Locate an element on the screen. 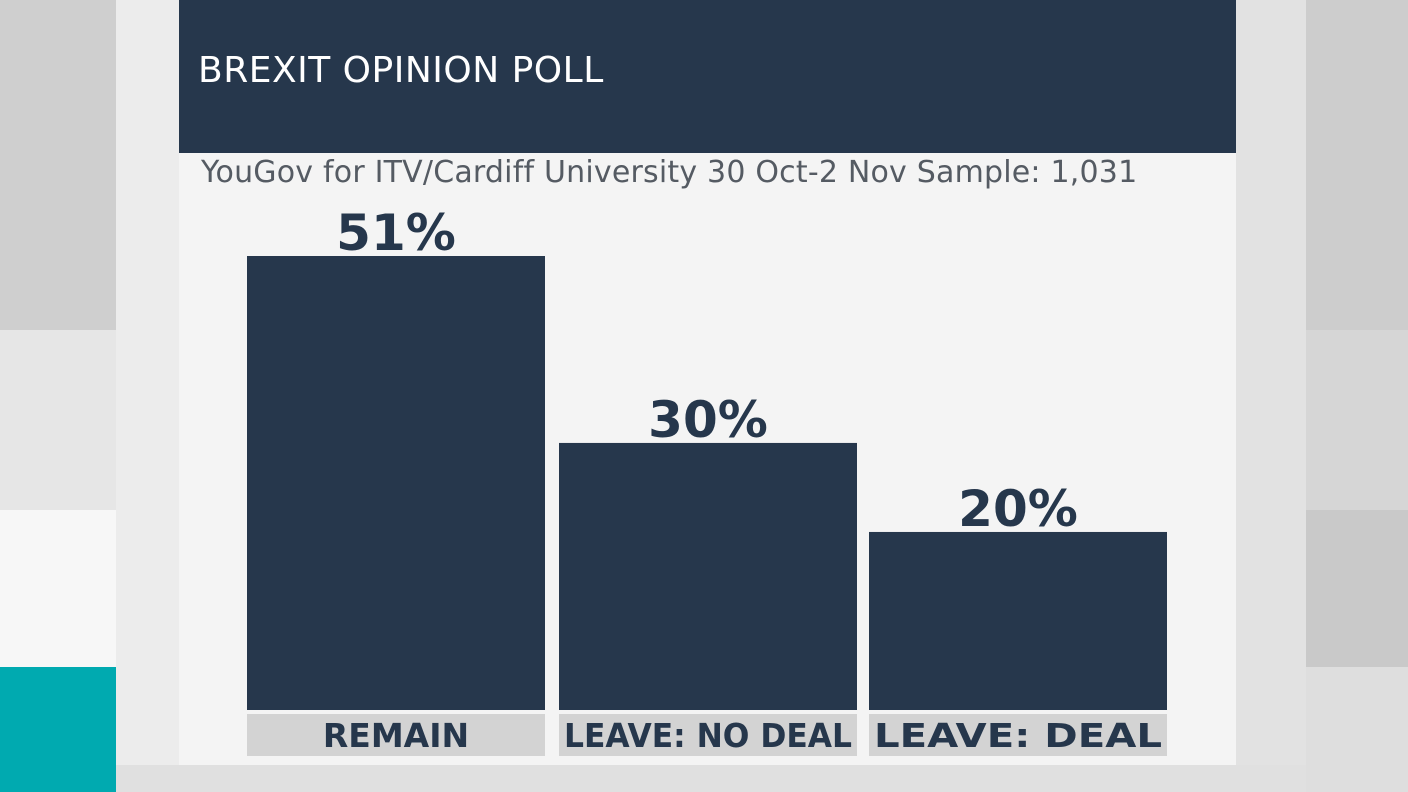 This screenshot has height=792, width=1408. category-label: LEAVE: NO DEAL is located at coordinates (708, 735).